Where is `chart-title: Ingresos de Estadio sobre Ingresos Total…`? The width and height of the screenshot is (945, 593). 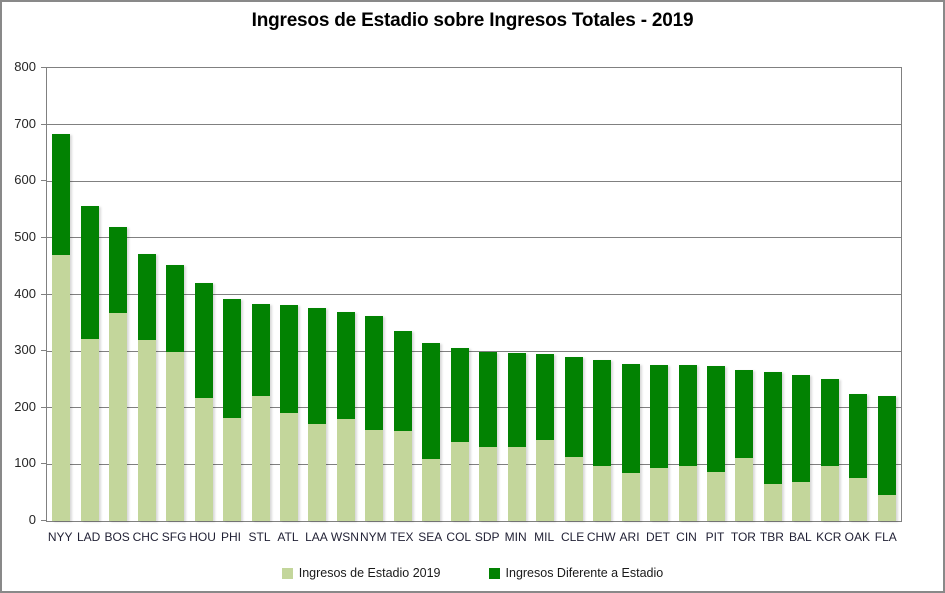 chart-title: Ingresos de Estadio sobre Ingresos Total… is located at coordinates (472, 20).